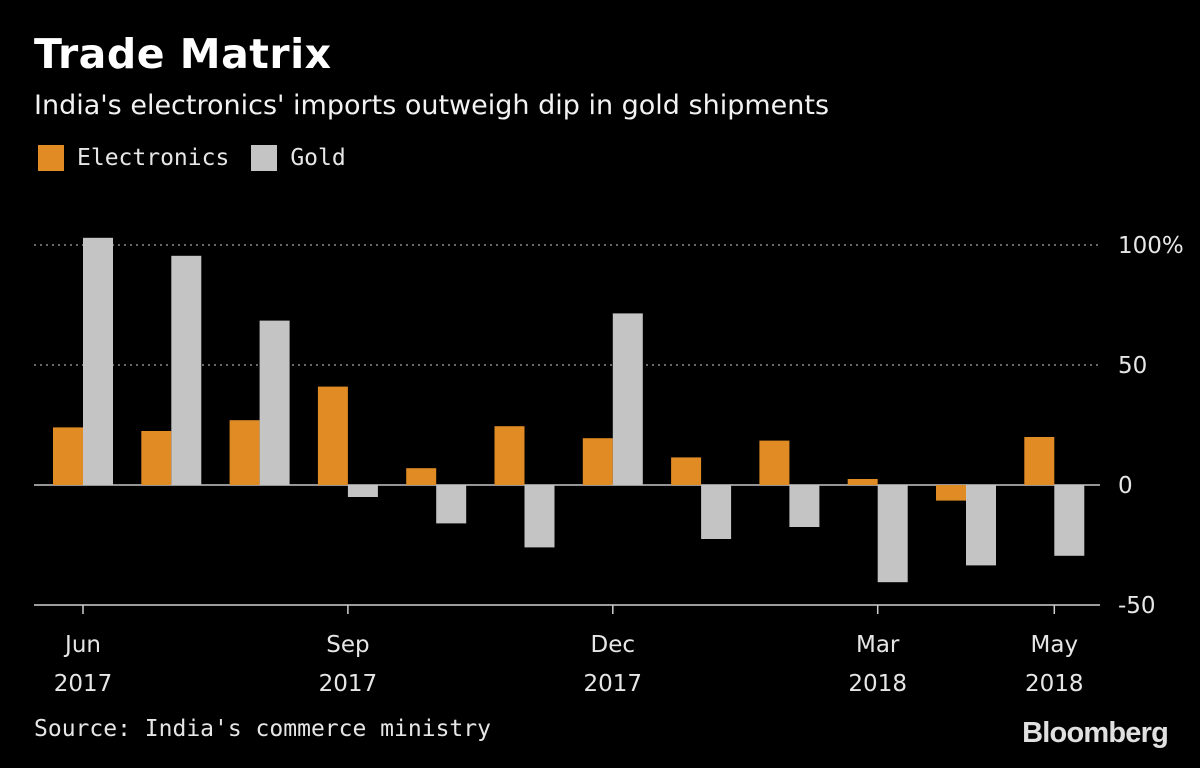 The width and height of the screenshot is (1200, 768). Describe the element at coordinates (347, 645) in the screenshot. I see `x-tick-label-month: Sep` at that location.